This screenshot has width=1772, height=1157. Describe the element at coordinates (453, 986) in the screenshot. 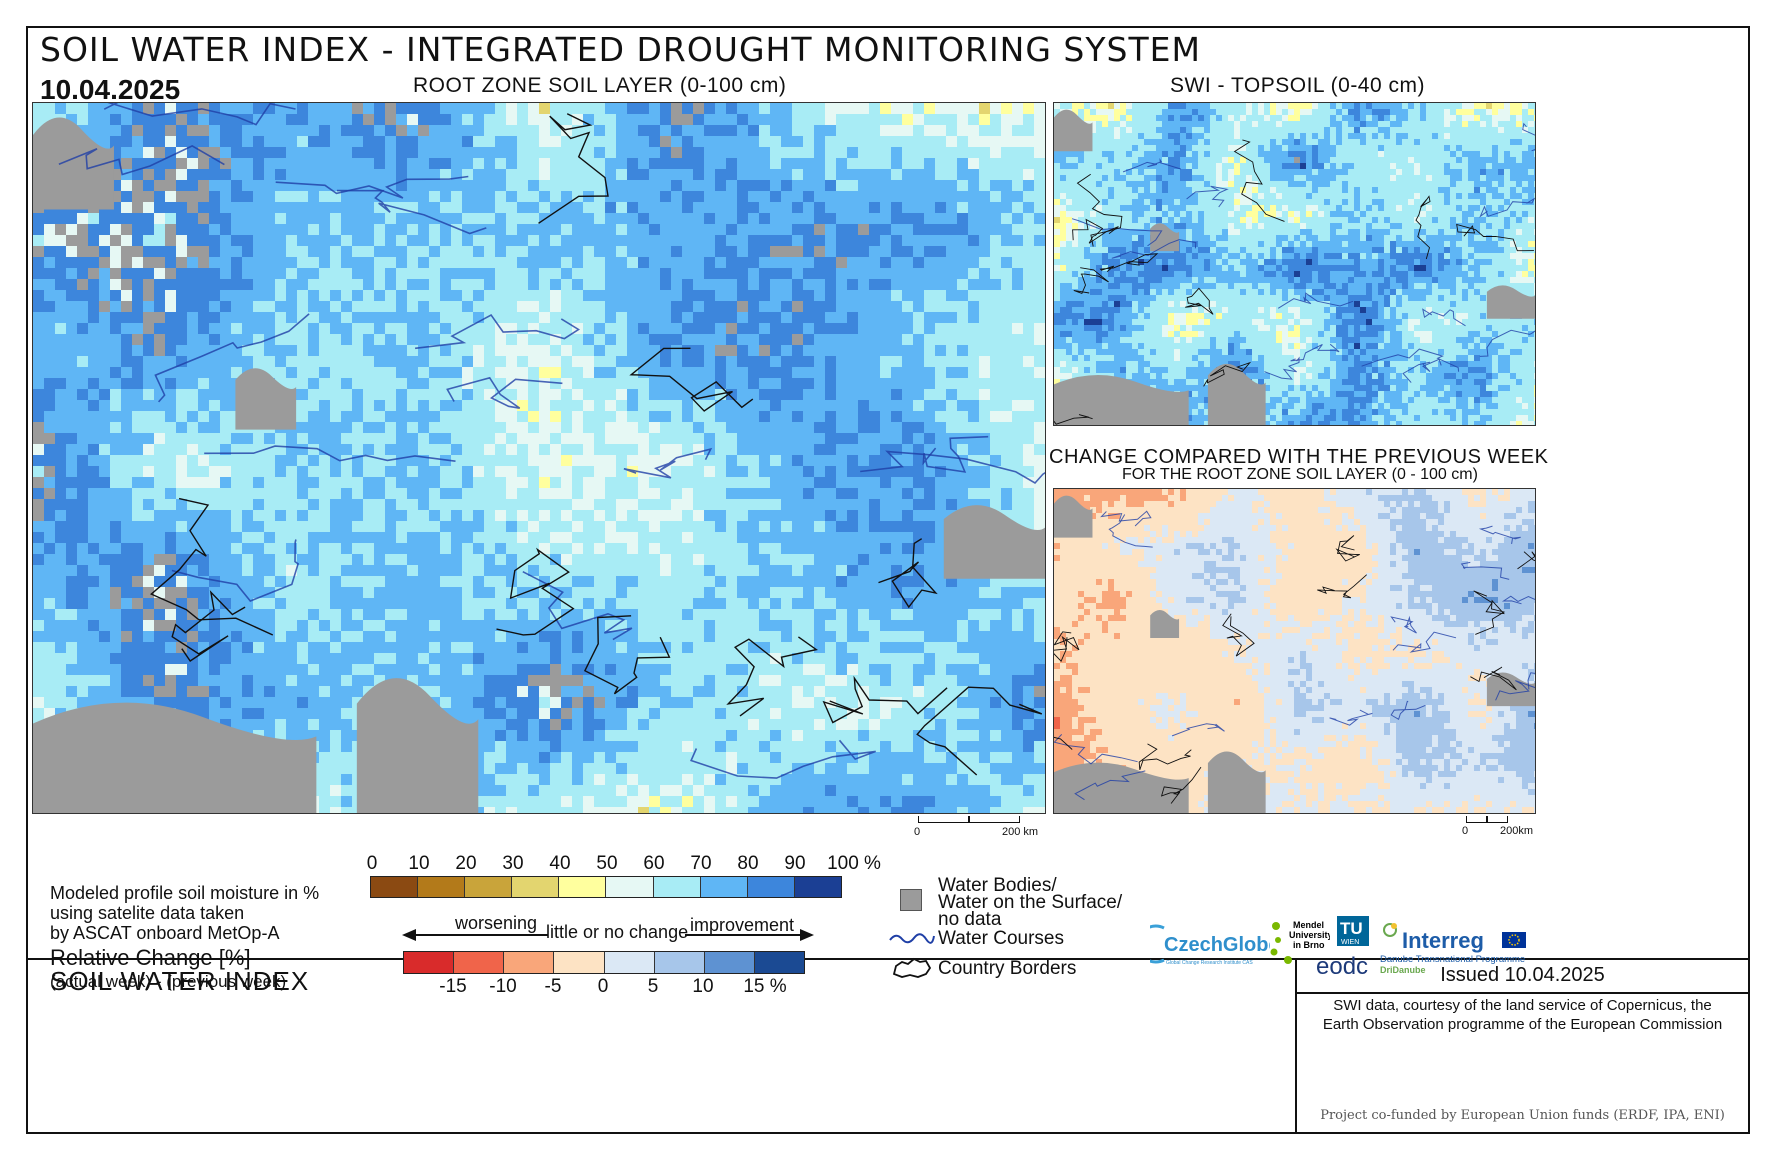

I see `tick-label: -15` at that location.